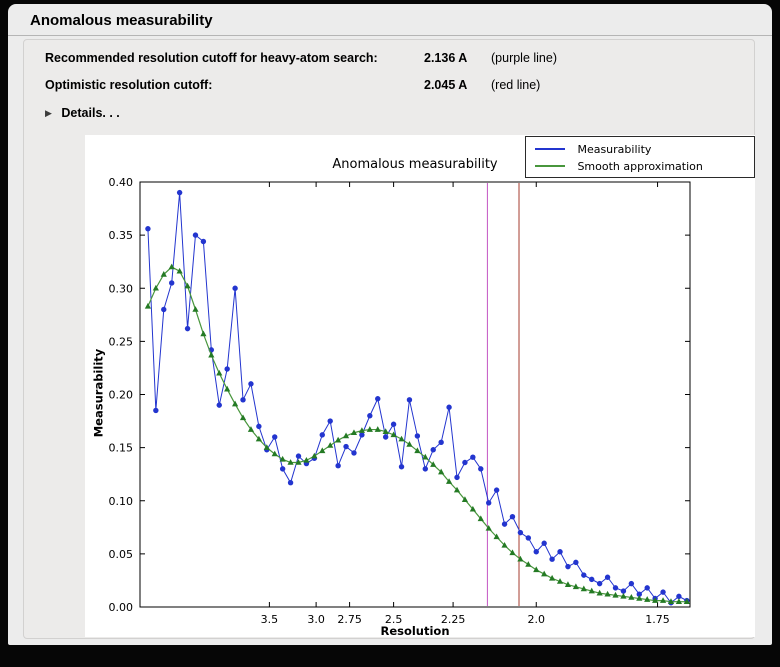  I want to click on chart-title: Anomalous measurability, so click(415, 164).